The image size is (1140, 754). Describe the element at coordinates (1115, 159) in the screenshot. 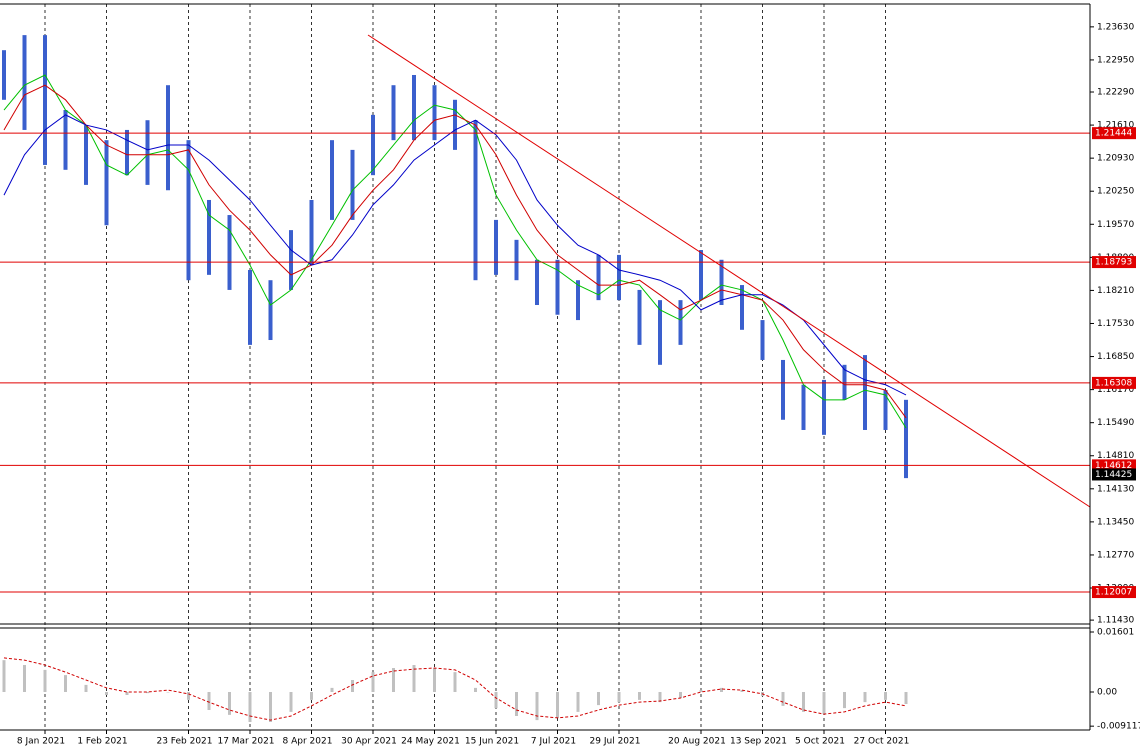

I see `y-tick-label: 1.20930` at that location.